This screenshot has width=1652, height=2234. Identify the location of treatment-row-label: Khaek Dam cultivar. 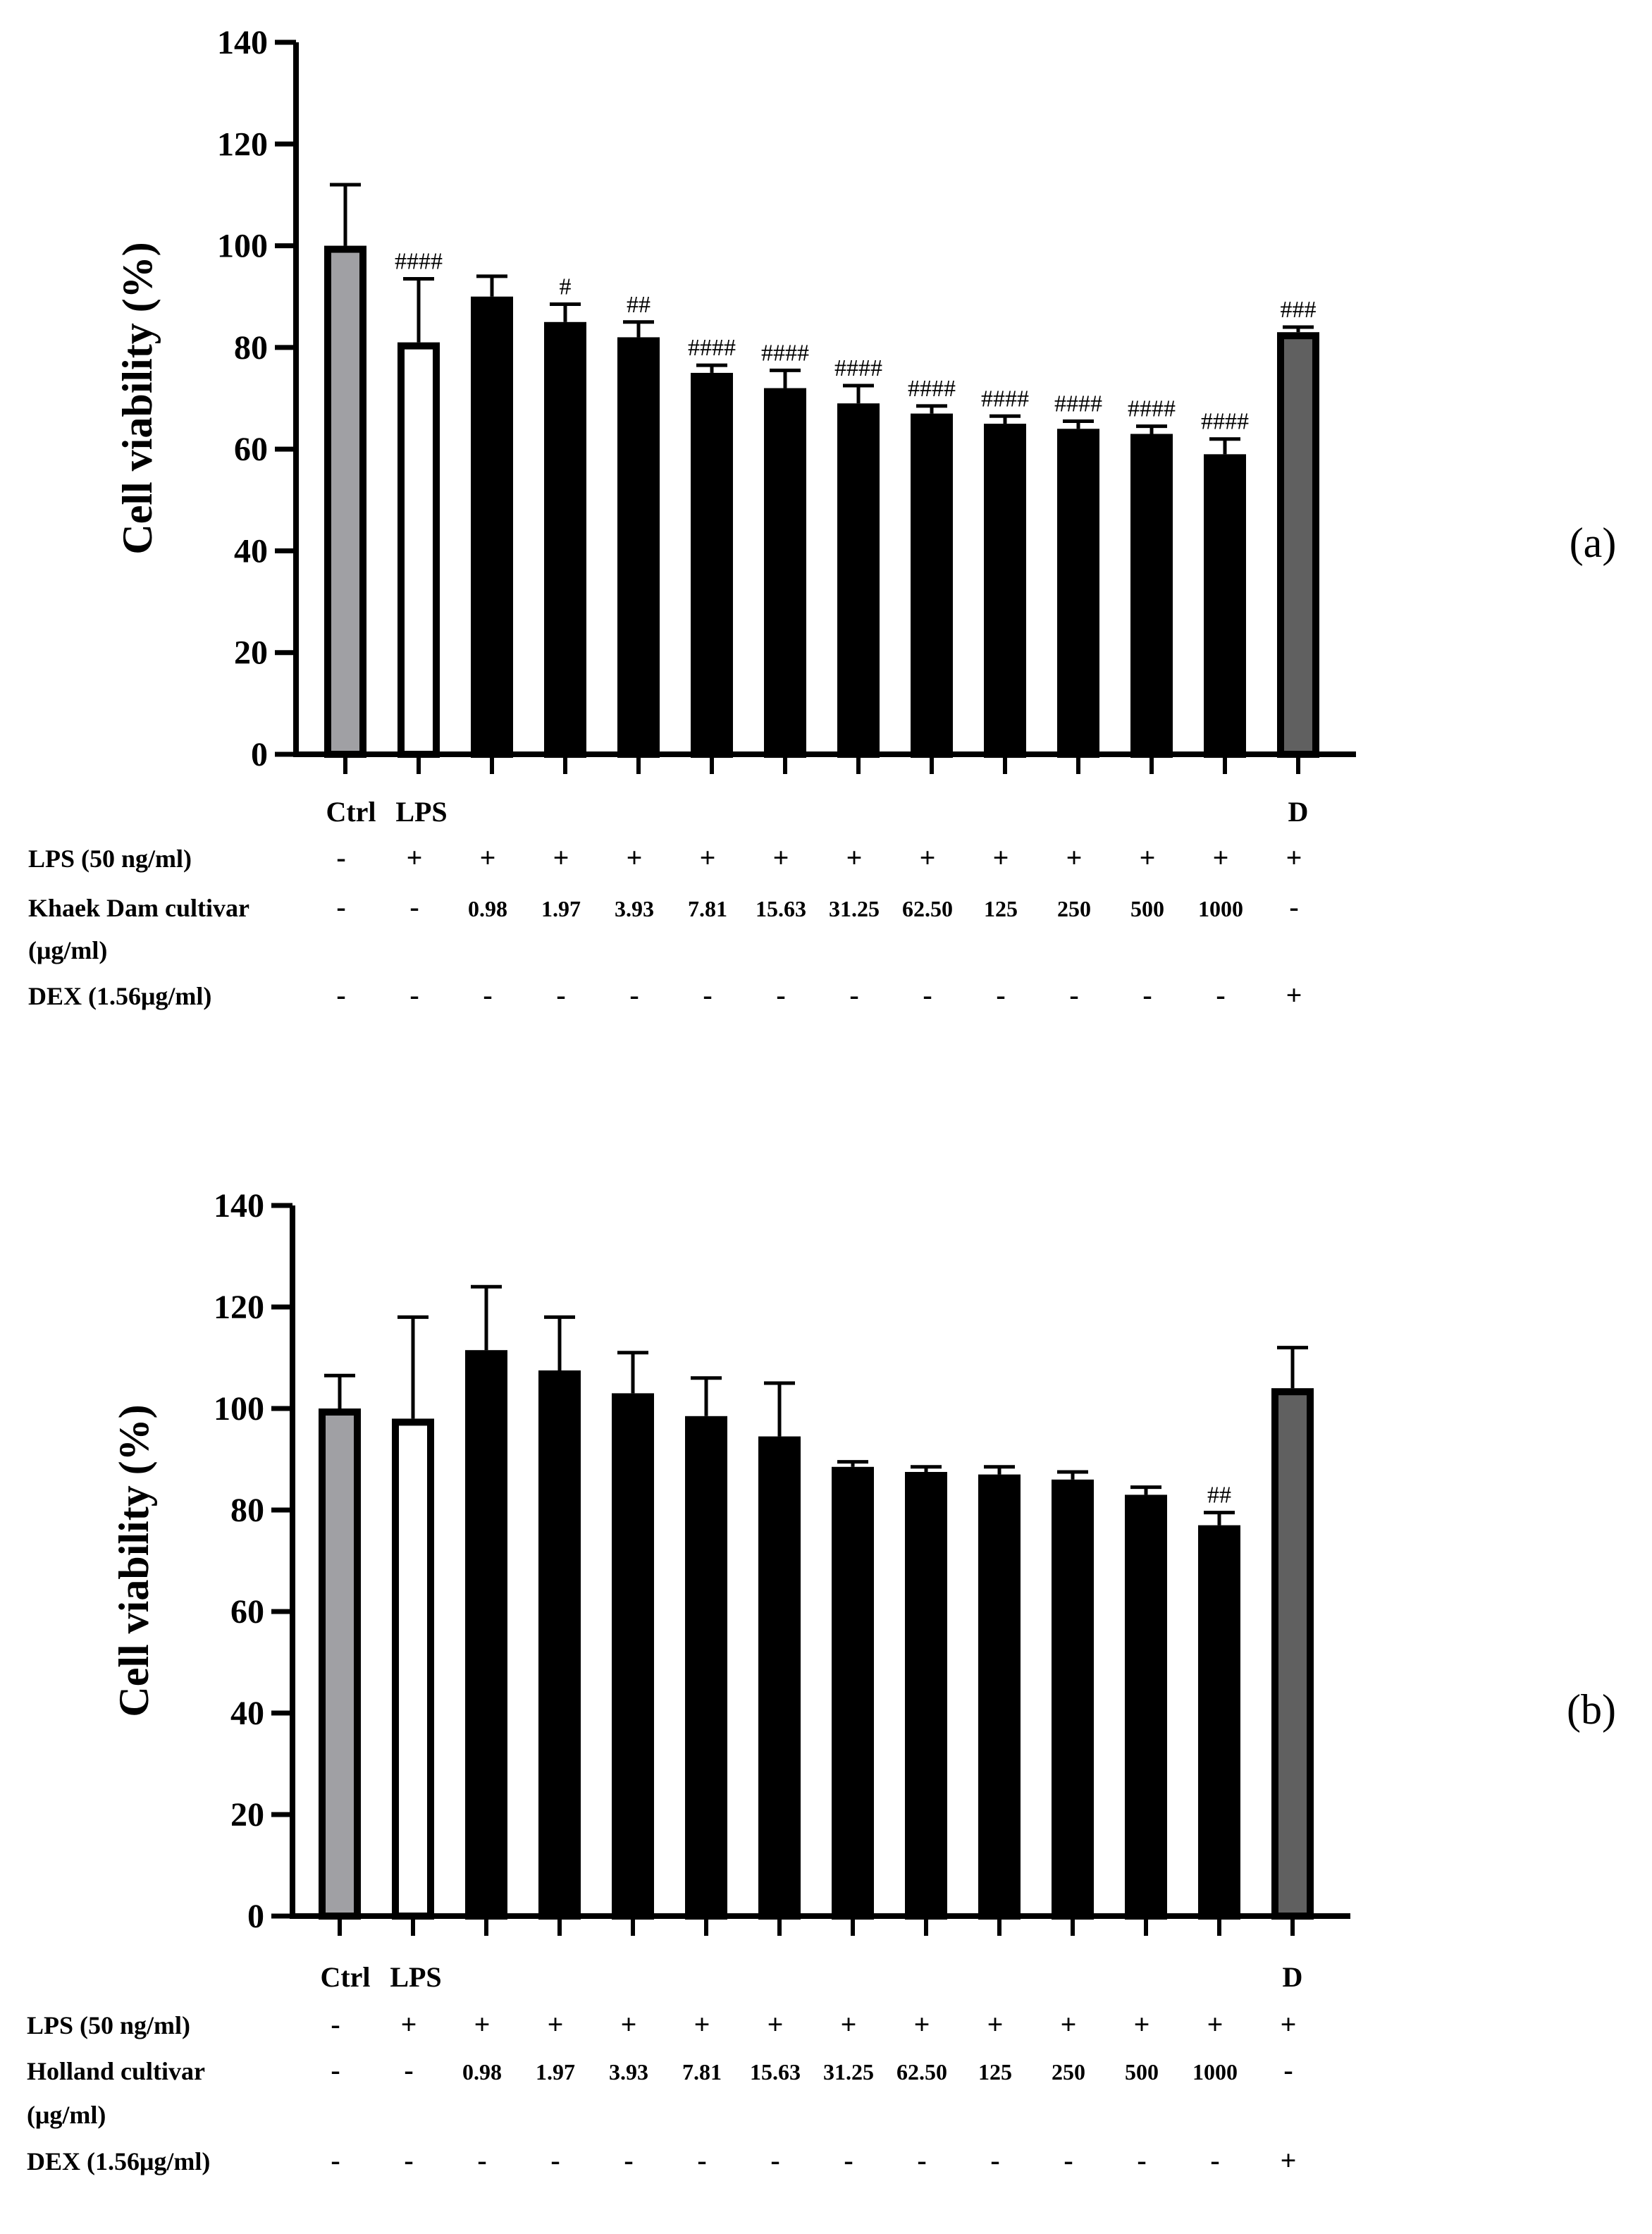
(138, 908).